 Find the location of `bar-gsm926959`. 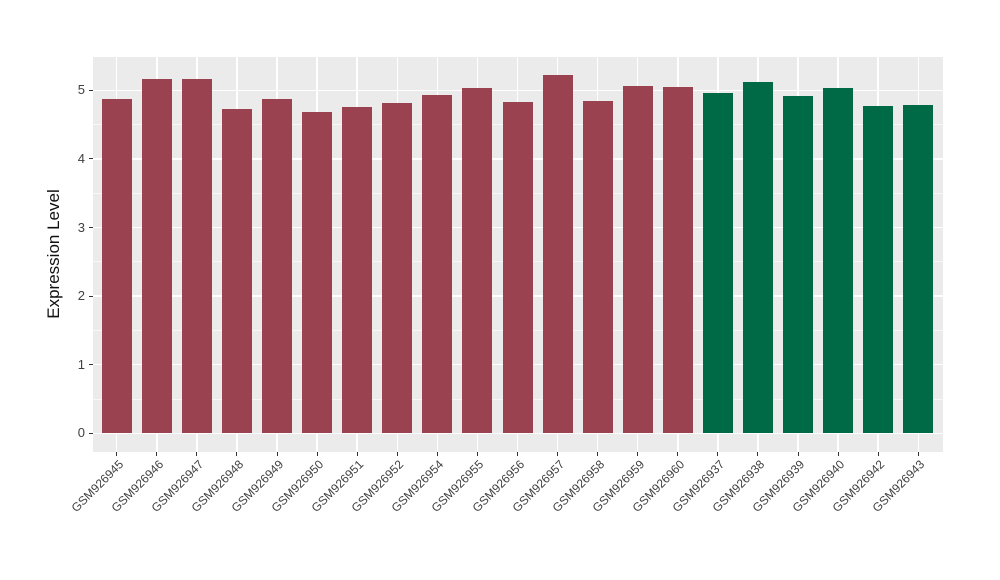

bar-gsm926959 is located at coordinates (637, 260).